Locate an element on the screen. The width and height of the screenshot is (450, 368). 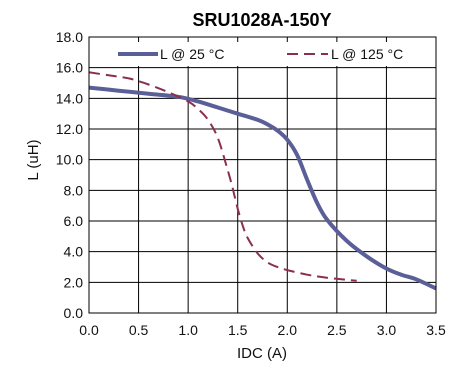
x-tick-label: 2.0 is located at coordinates (288, 330).